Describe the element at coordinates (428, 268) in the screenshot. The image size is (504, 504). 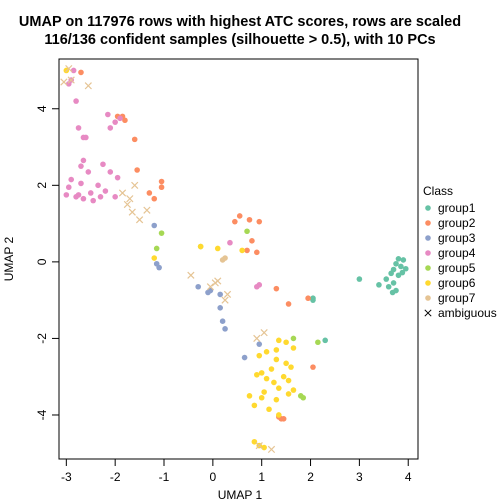
I see `legend-marker-group5` at that location.